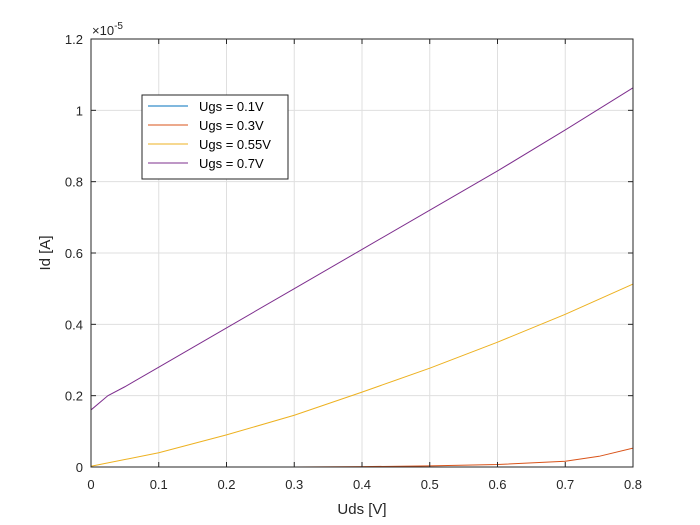  I want to click on legend-label-4: Ugs = 0.7V, so click(231, 163).